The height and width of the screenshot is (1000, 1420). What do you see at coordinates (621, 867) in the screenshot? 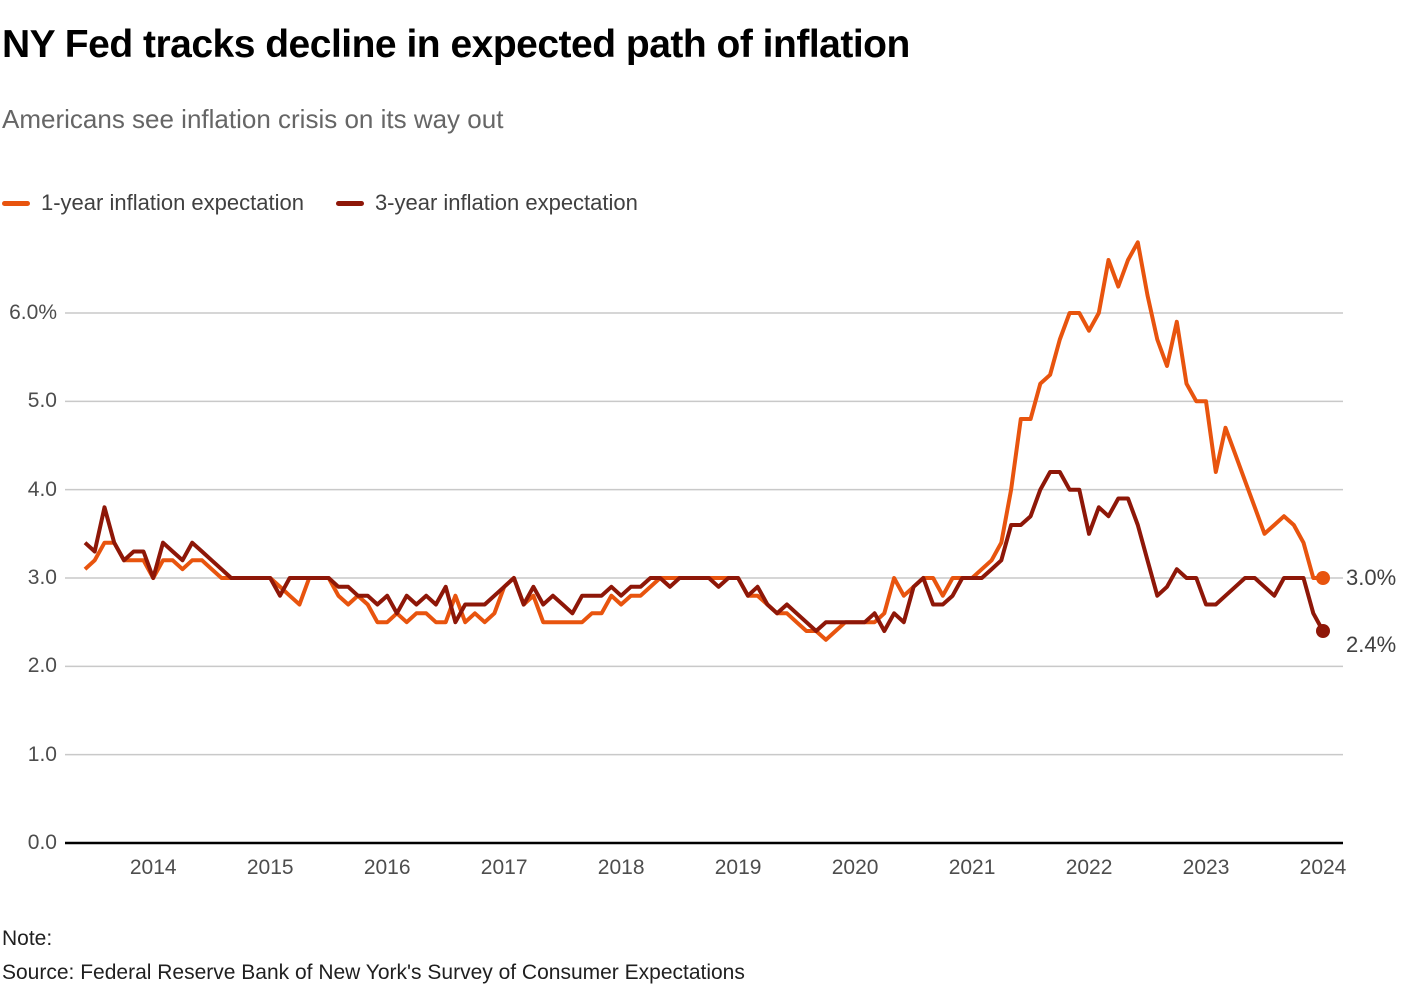
I see `x-tick-label: 2018` at bounding box center [621, 867].